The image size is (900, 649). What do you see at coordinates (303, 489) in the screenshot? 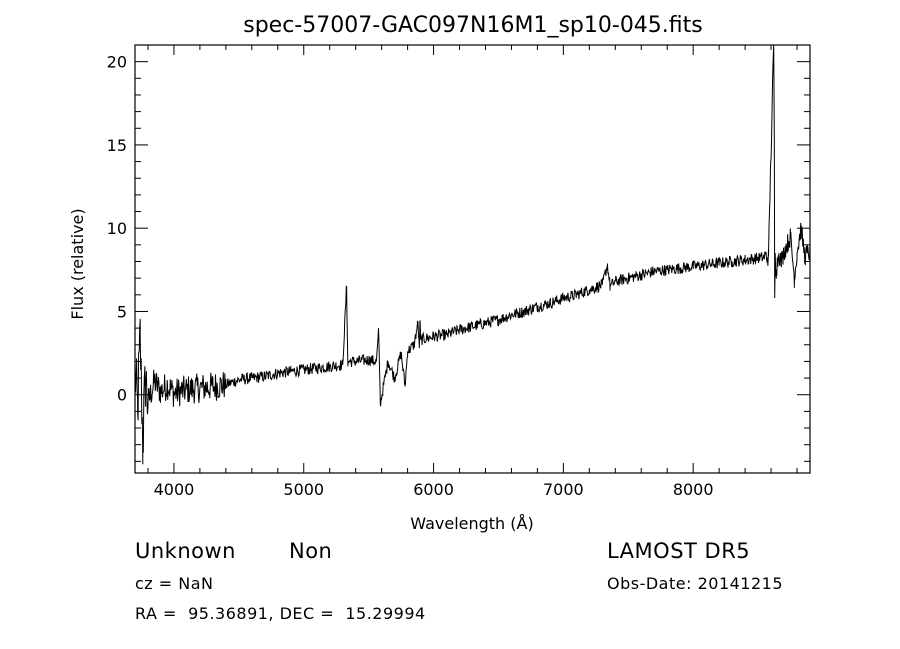
I see `x-tick-label: 5000` at bounding box center [303, 489].